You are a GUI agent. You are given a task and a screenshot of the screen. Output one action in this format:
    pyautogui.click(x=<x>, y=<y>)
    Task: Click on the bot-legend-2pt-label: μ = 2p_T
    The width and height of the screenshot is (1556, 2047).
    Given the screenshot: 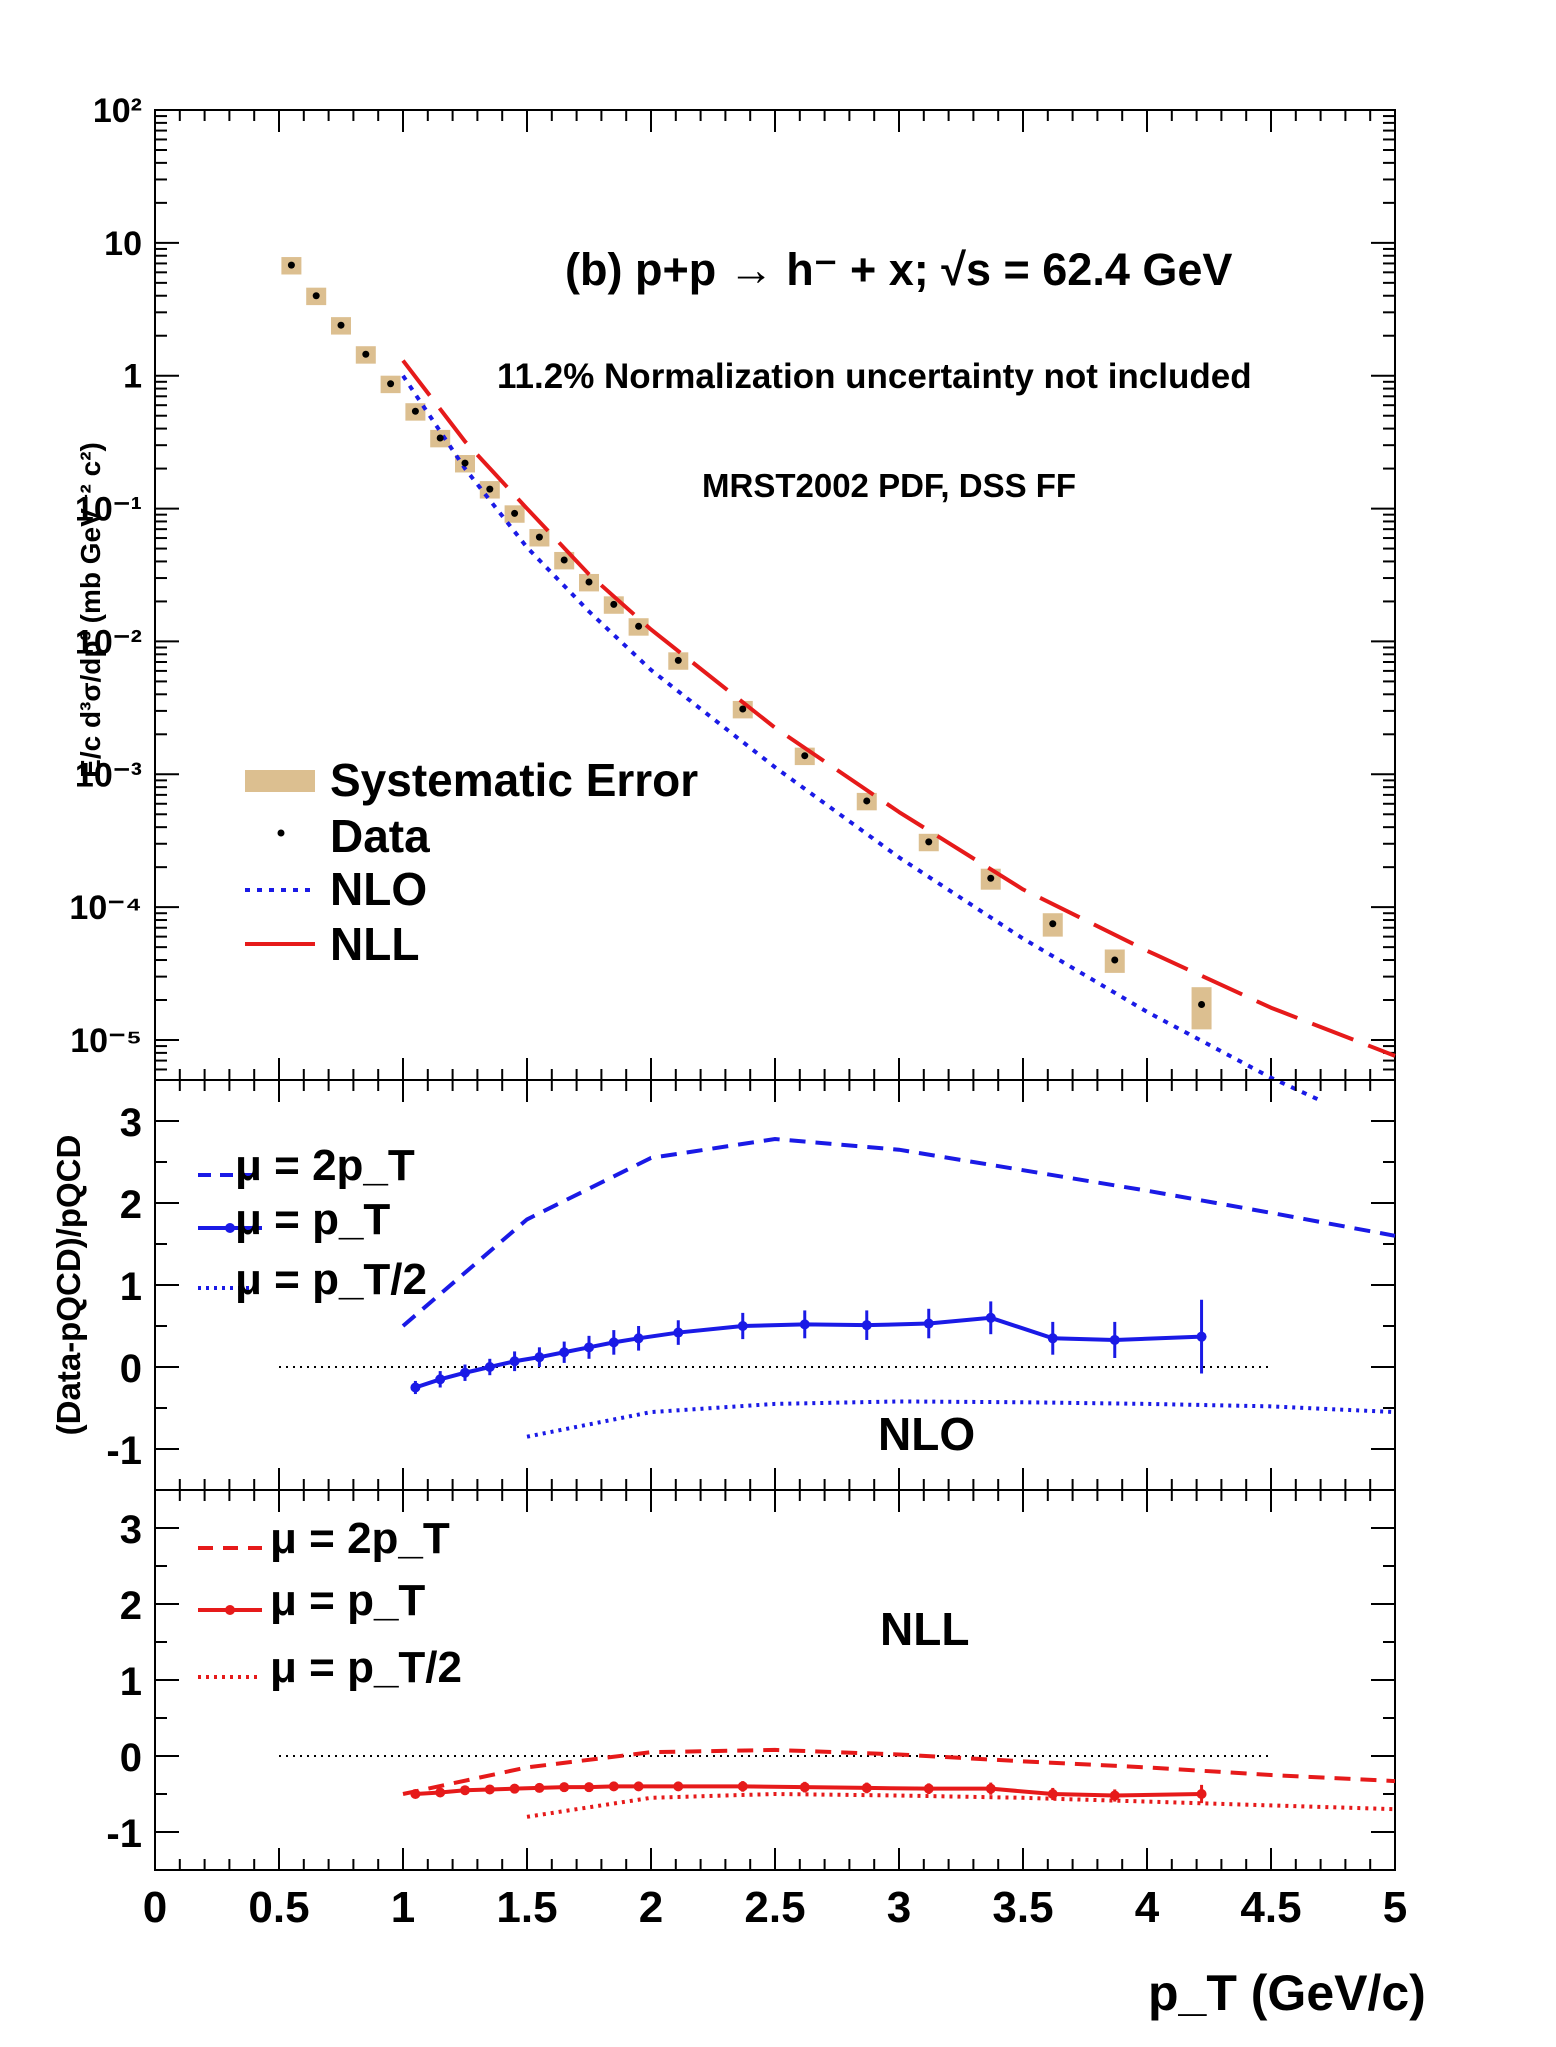 What is the action you would take?
    pyautogui.click(x=360, y=1538)
    